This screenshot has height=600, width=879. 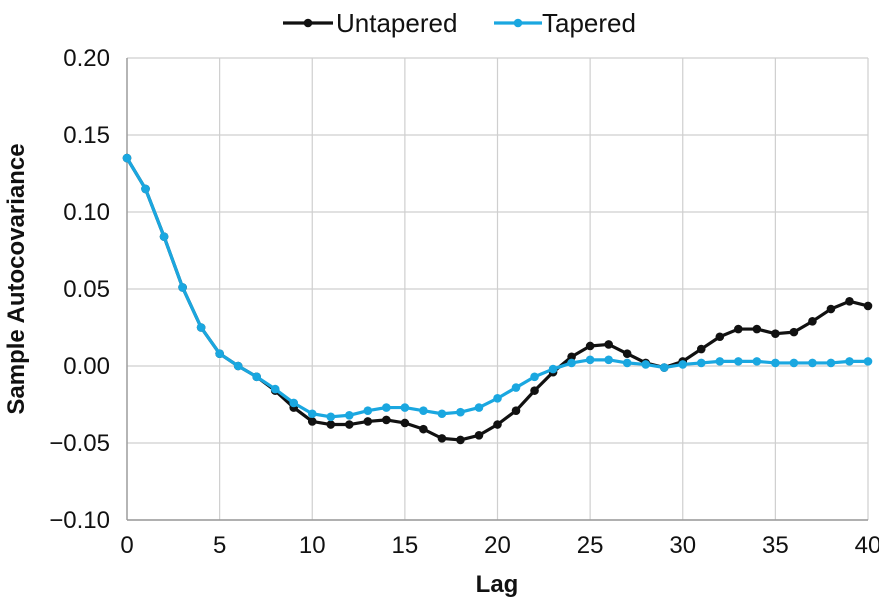 What do you see at coordinates (16, 278) in the screenshot?
I see `y-axis-title: Sample Autocovariance` at bounding box center [16, 278].